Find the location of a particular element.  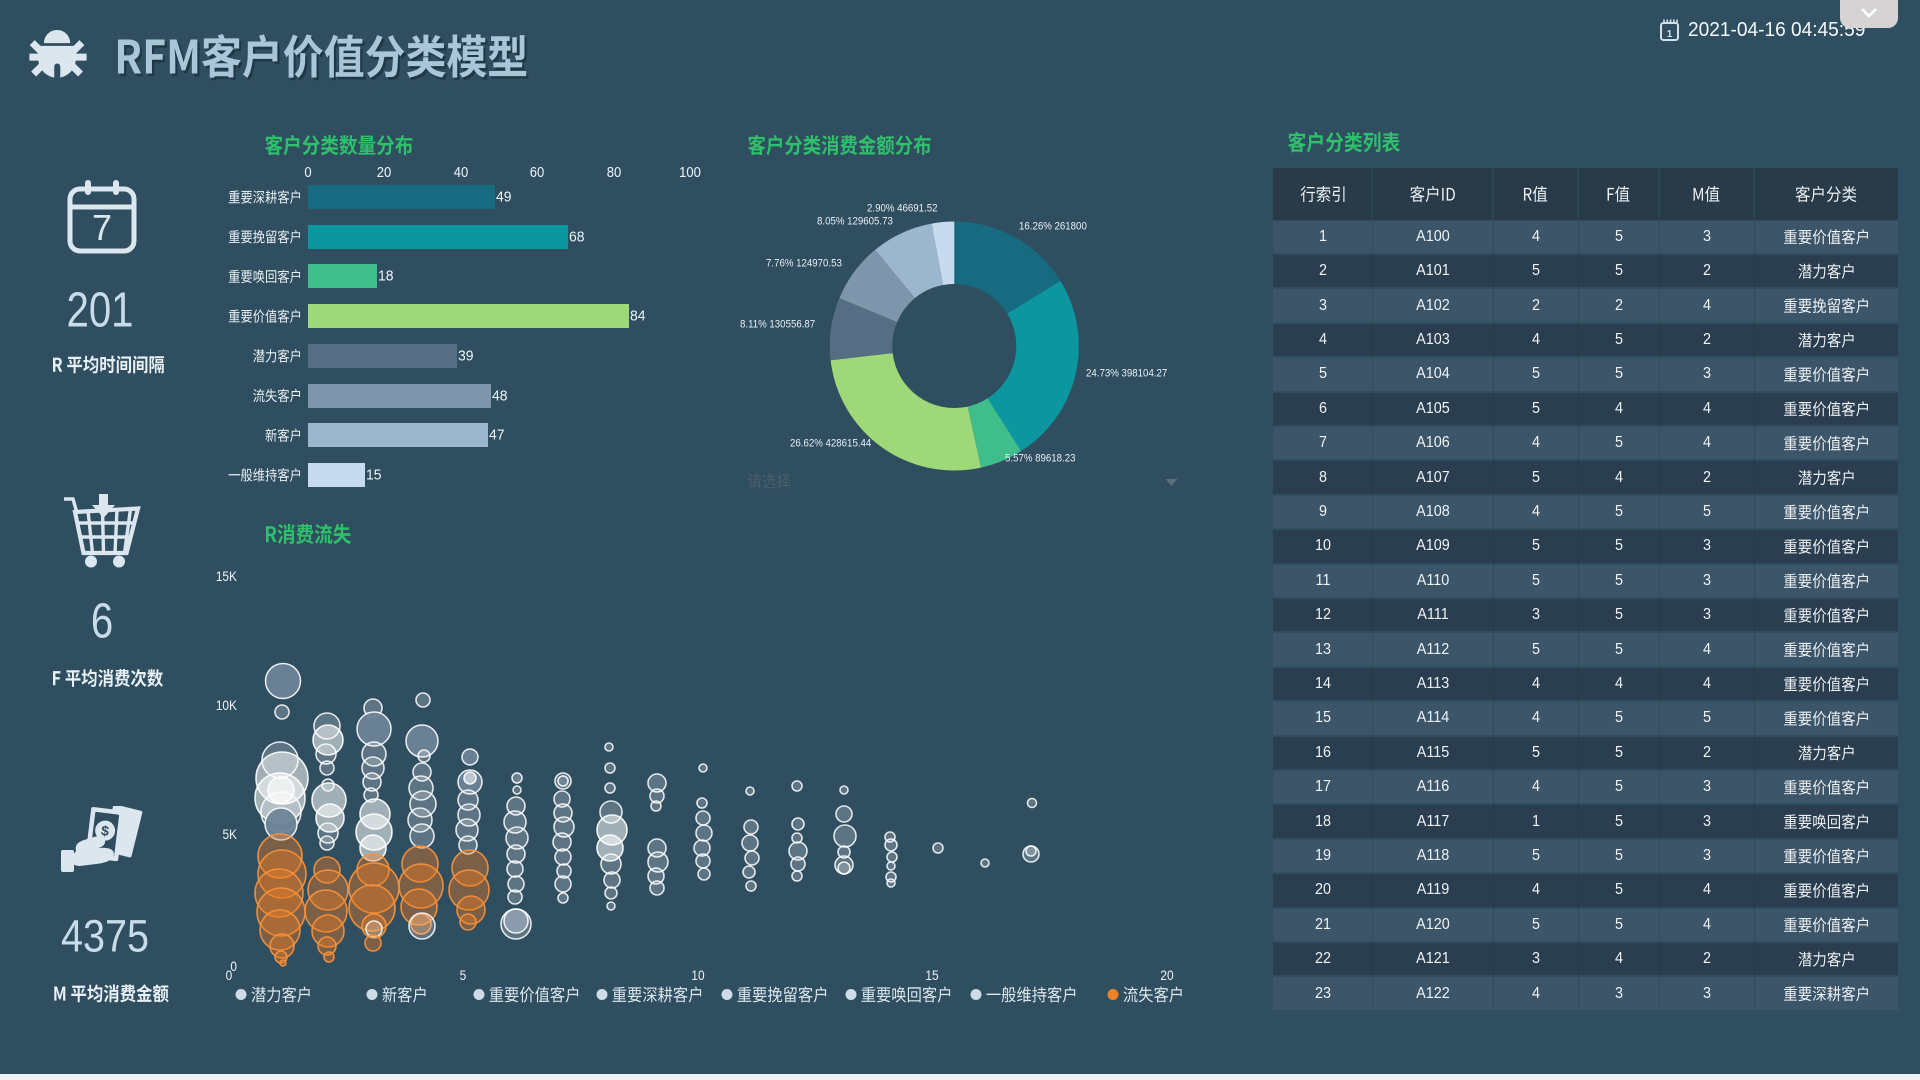

svg-text: 1 is located at coordinates (1670, 34).